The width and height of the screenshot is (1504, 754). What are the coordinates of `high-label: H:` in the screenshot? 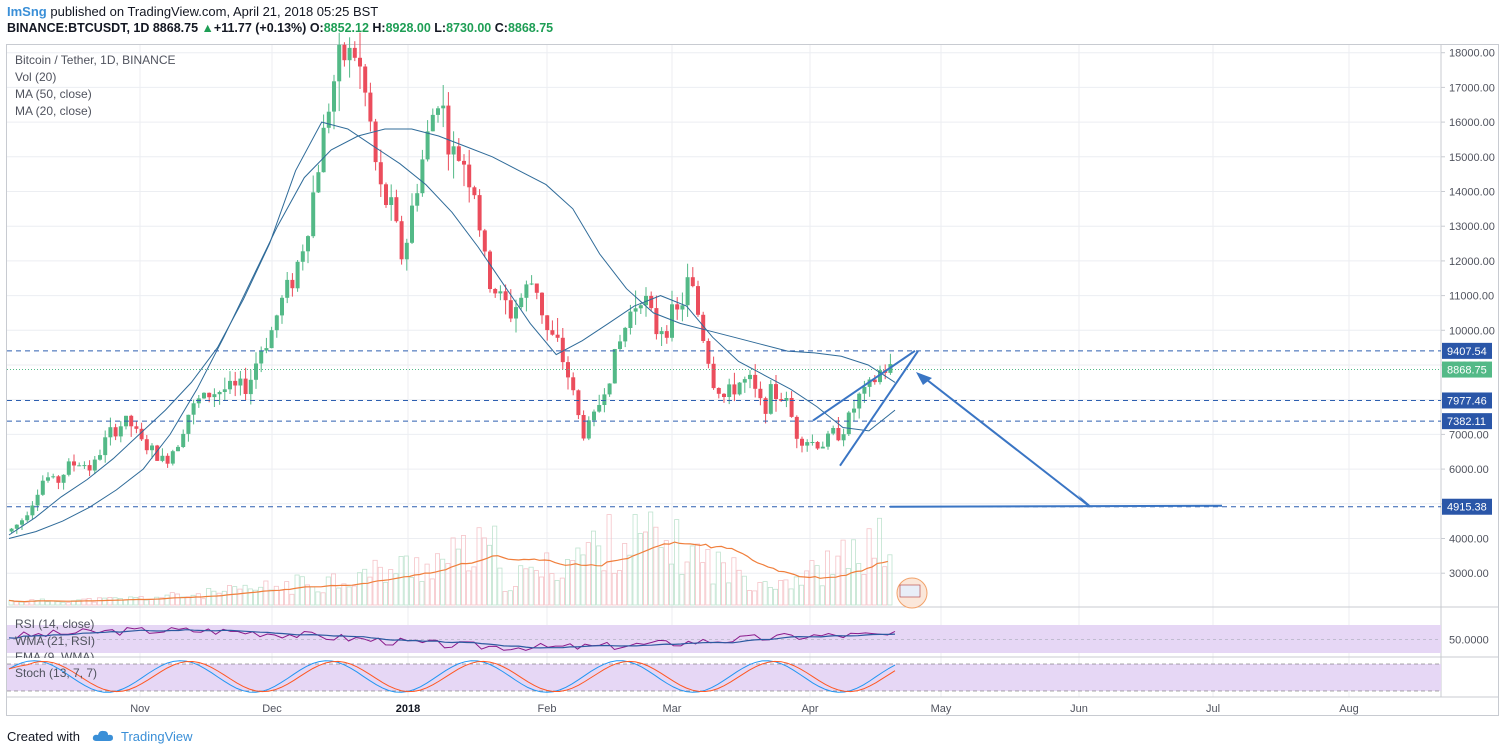 It's located at (379, 28).